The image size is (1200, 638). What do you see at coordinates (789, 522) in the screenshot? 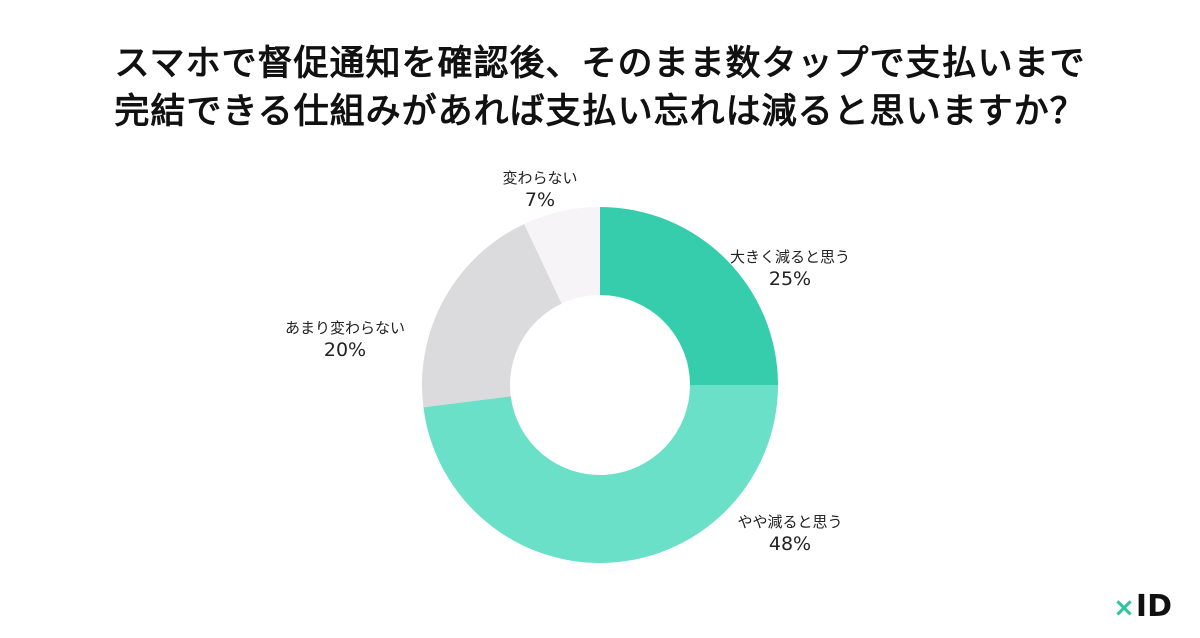
I see `slice-label-2: やや減ると思う` at bounding box center [789, 522].